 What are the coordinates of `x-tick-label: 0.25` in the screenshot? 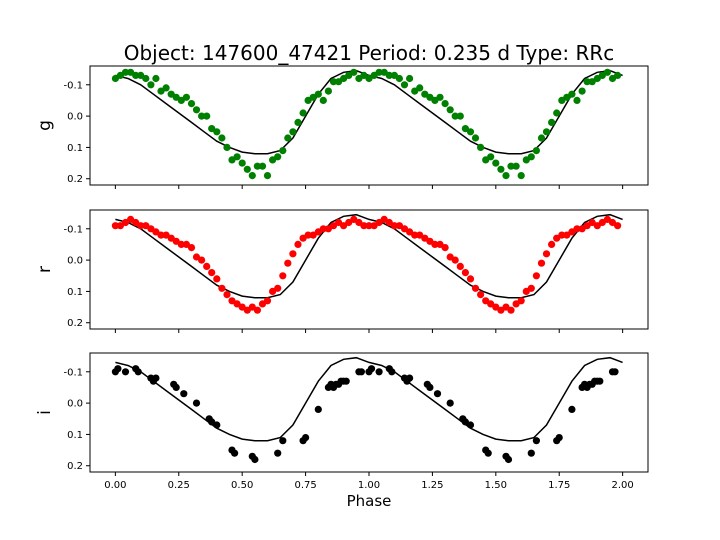 It's located at (179, 485).